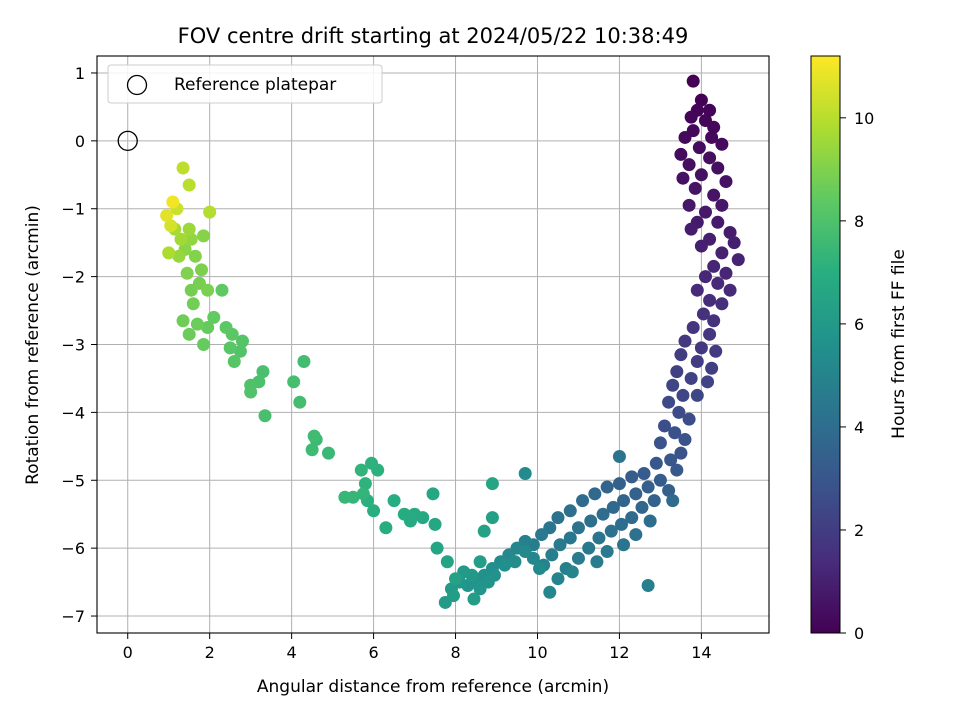 Image resolution: width=960 pixels, height=720 pixels. What do you see at coordinates (859, 530) in the screenshot?
I see `colorbar-tick-label: 2` at bounding box center [859, 530].